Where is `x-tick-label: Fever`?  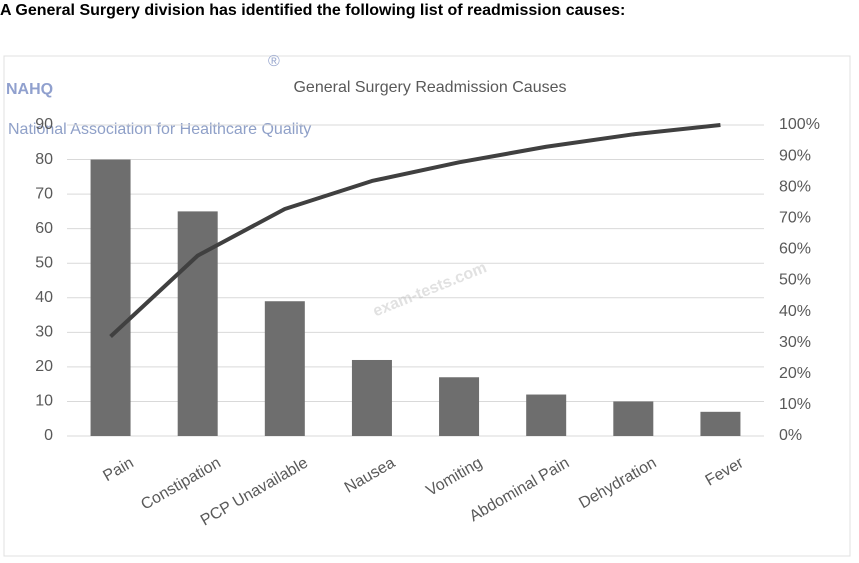 x-tick-label: Fever is located at coordinates (725, 472).